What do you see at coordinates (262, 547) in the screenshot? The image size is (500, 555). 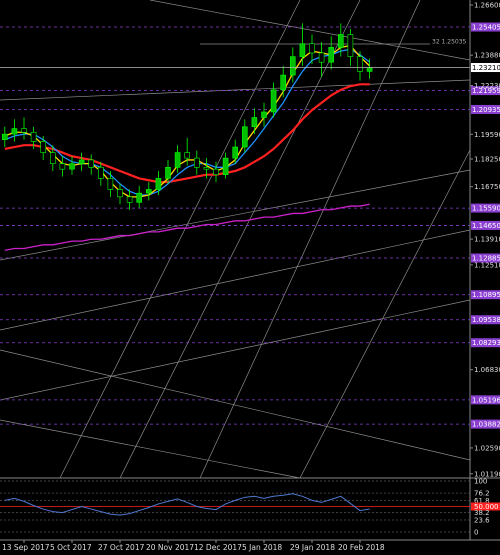 I see `x-tick-label: 5 Jan 2018` at bounding box center [262, 547].